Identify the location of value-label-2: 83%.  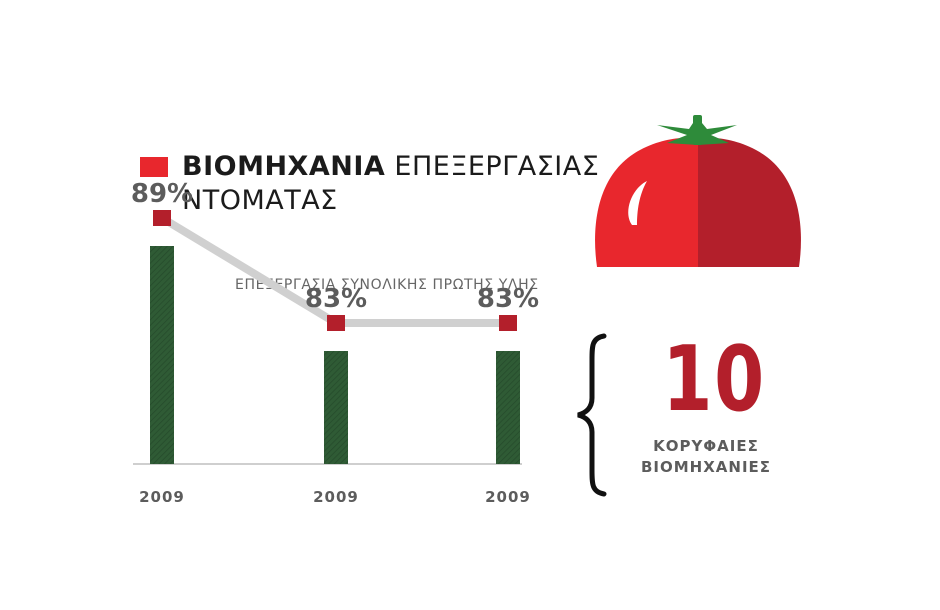
(508, 299).